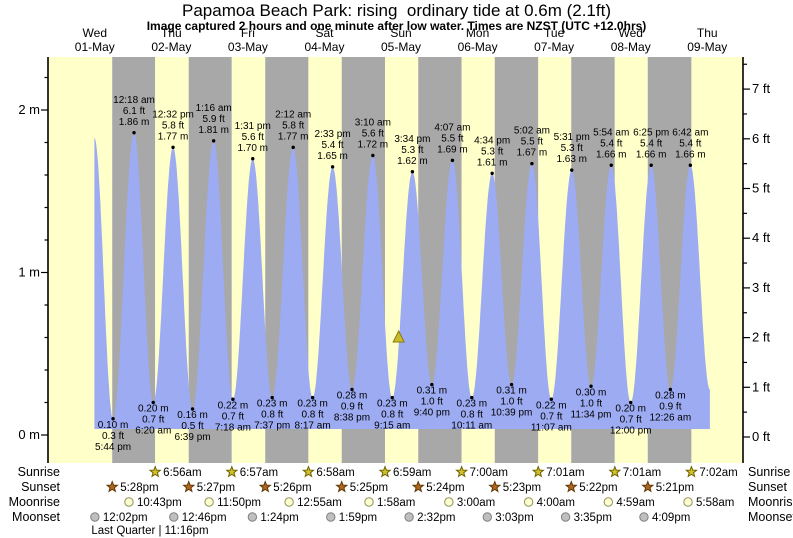 The height and width of the screenshot is (538, 793). What do you see at coordinates (213, 130) in the screenshot?
I see `high-tide-m: 1.81 m` at bounding box center [213, 130].